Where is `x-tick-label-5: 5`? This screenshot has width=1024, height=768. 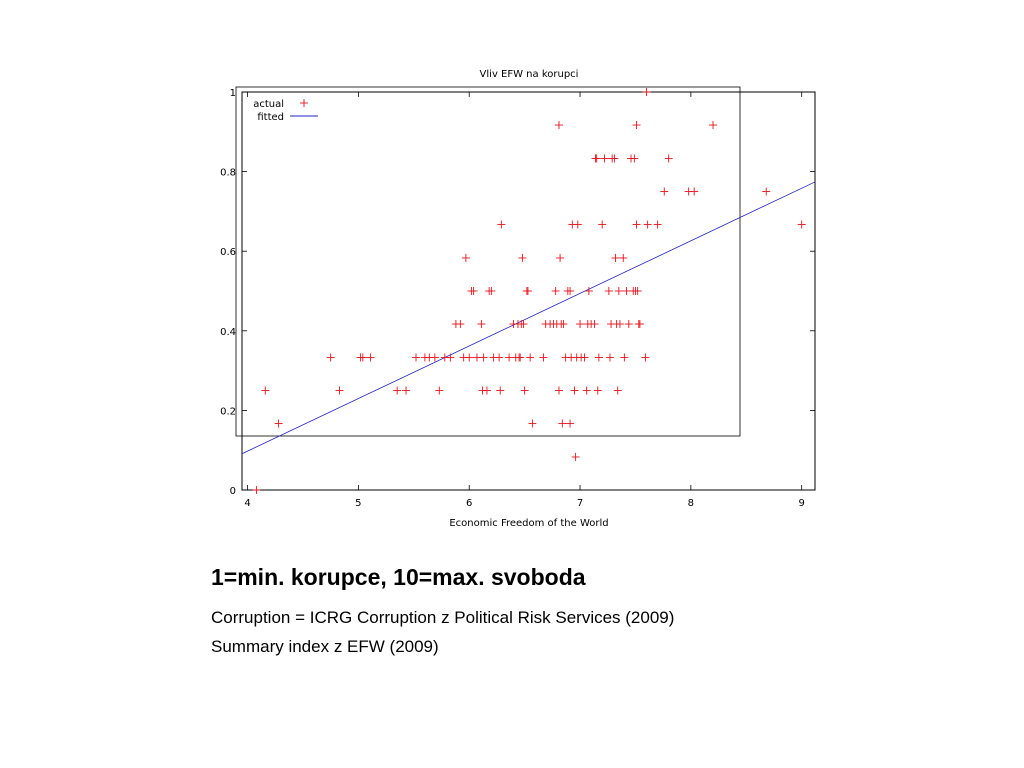
x-tick-label-5: 5 is located at coordinates (358, 503).